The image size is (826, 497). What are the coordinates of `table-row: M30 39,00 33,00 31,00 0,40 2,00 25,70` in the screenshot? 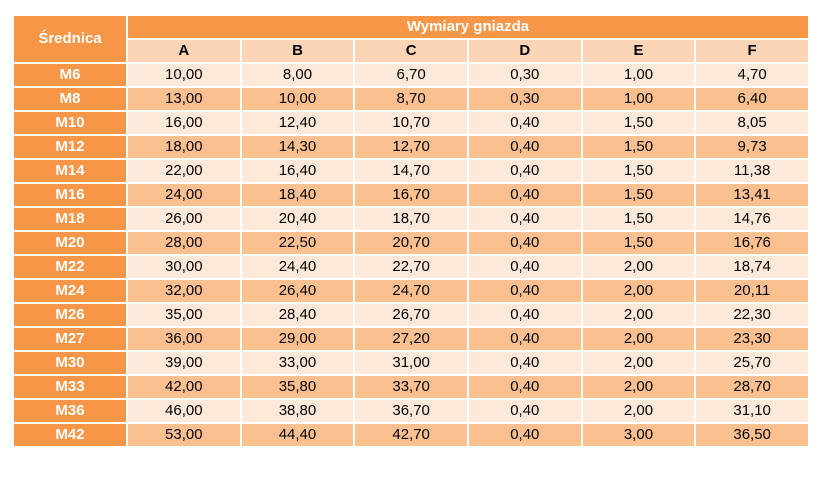 It's located at (411, 363).